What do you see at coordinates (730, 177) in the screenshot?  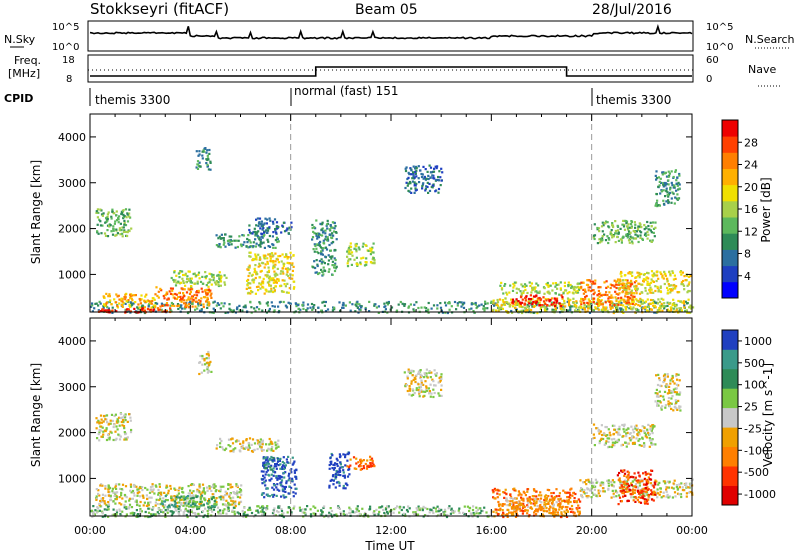 I see `colorbar-swatch` at bounding box center [730, 177].